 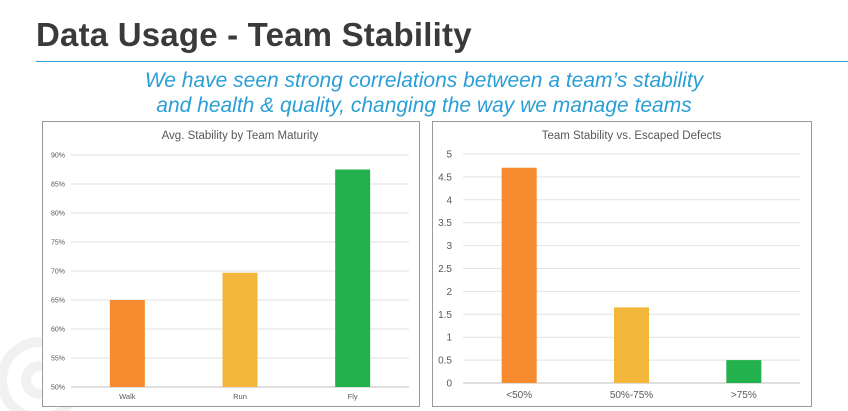 I want to click on slide-title: Data Usage - Team Stability, so click(x=254, y=34).